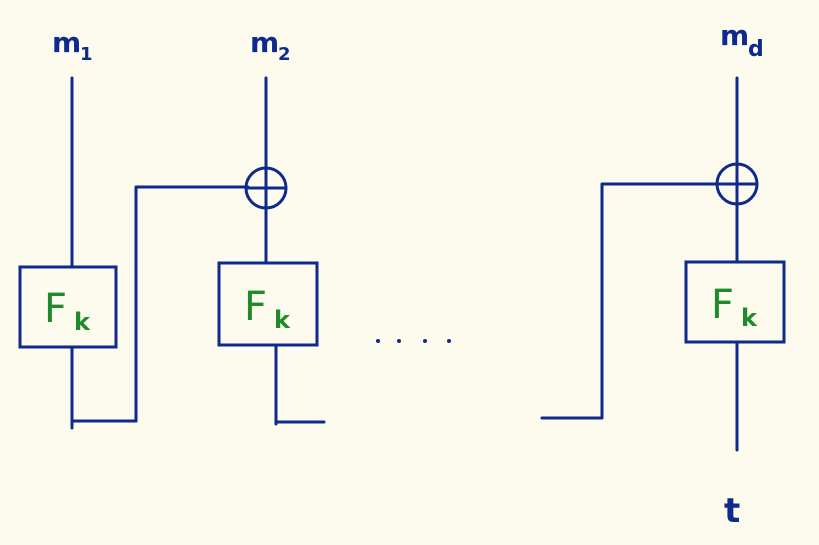  I want to click on m1-base: m, so click(66, 42).